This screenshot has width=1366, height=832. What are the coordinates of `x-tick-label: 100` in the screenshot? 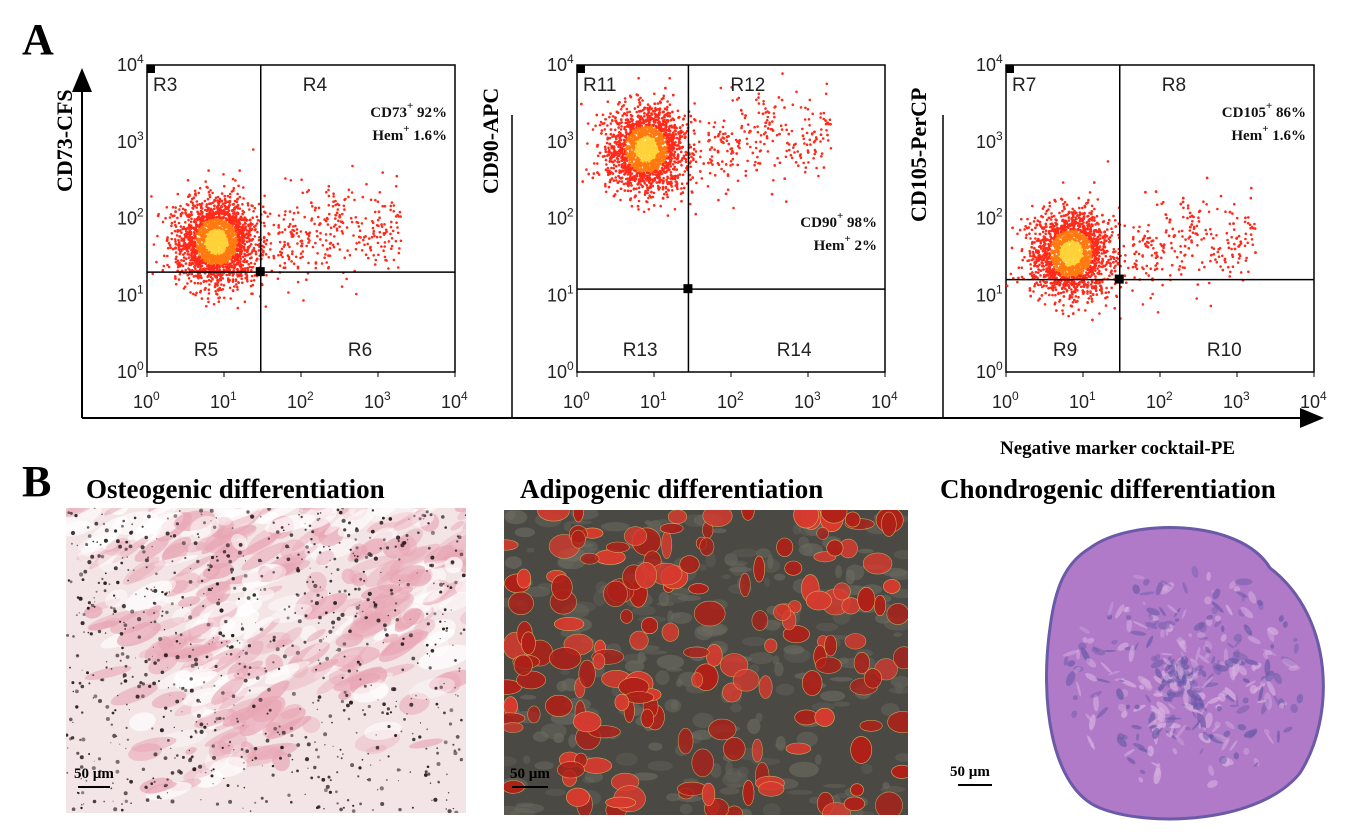 It's located at (146, 400).